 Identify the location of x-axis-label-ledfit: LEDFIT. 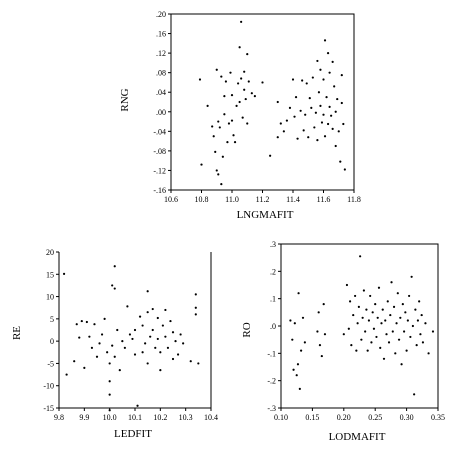
(133, 434).